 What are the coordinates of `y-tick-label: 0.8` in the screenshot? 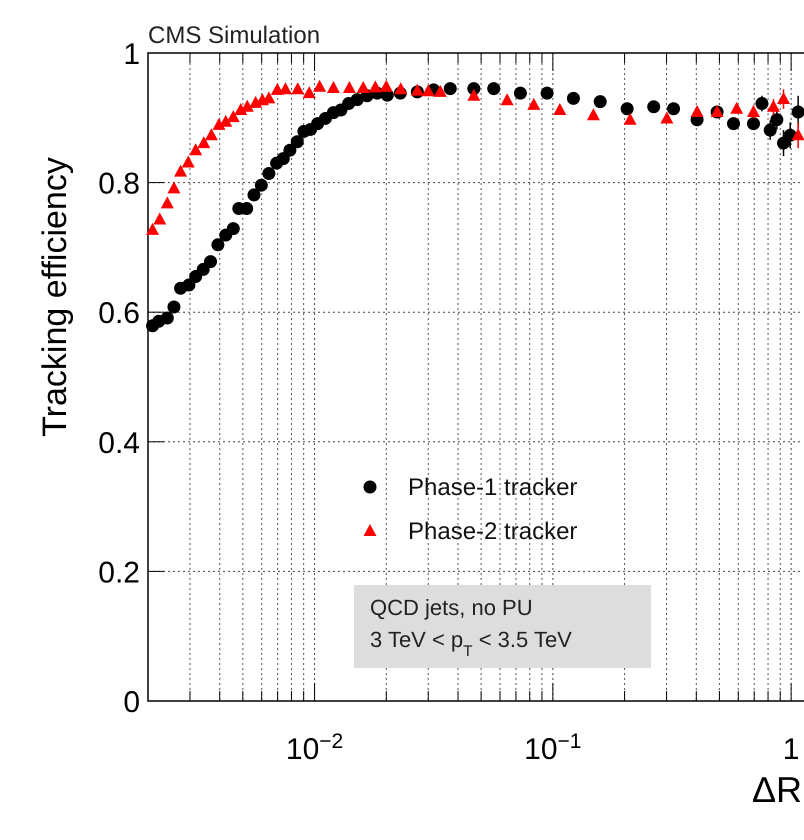 It's located at (119, 184).